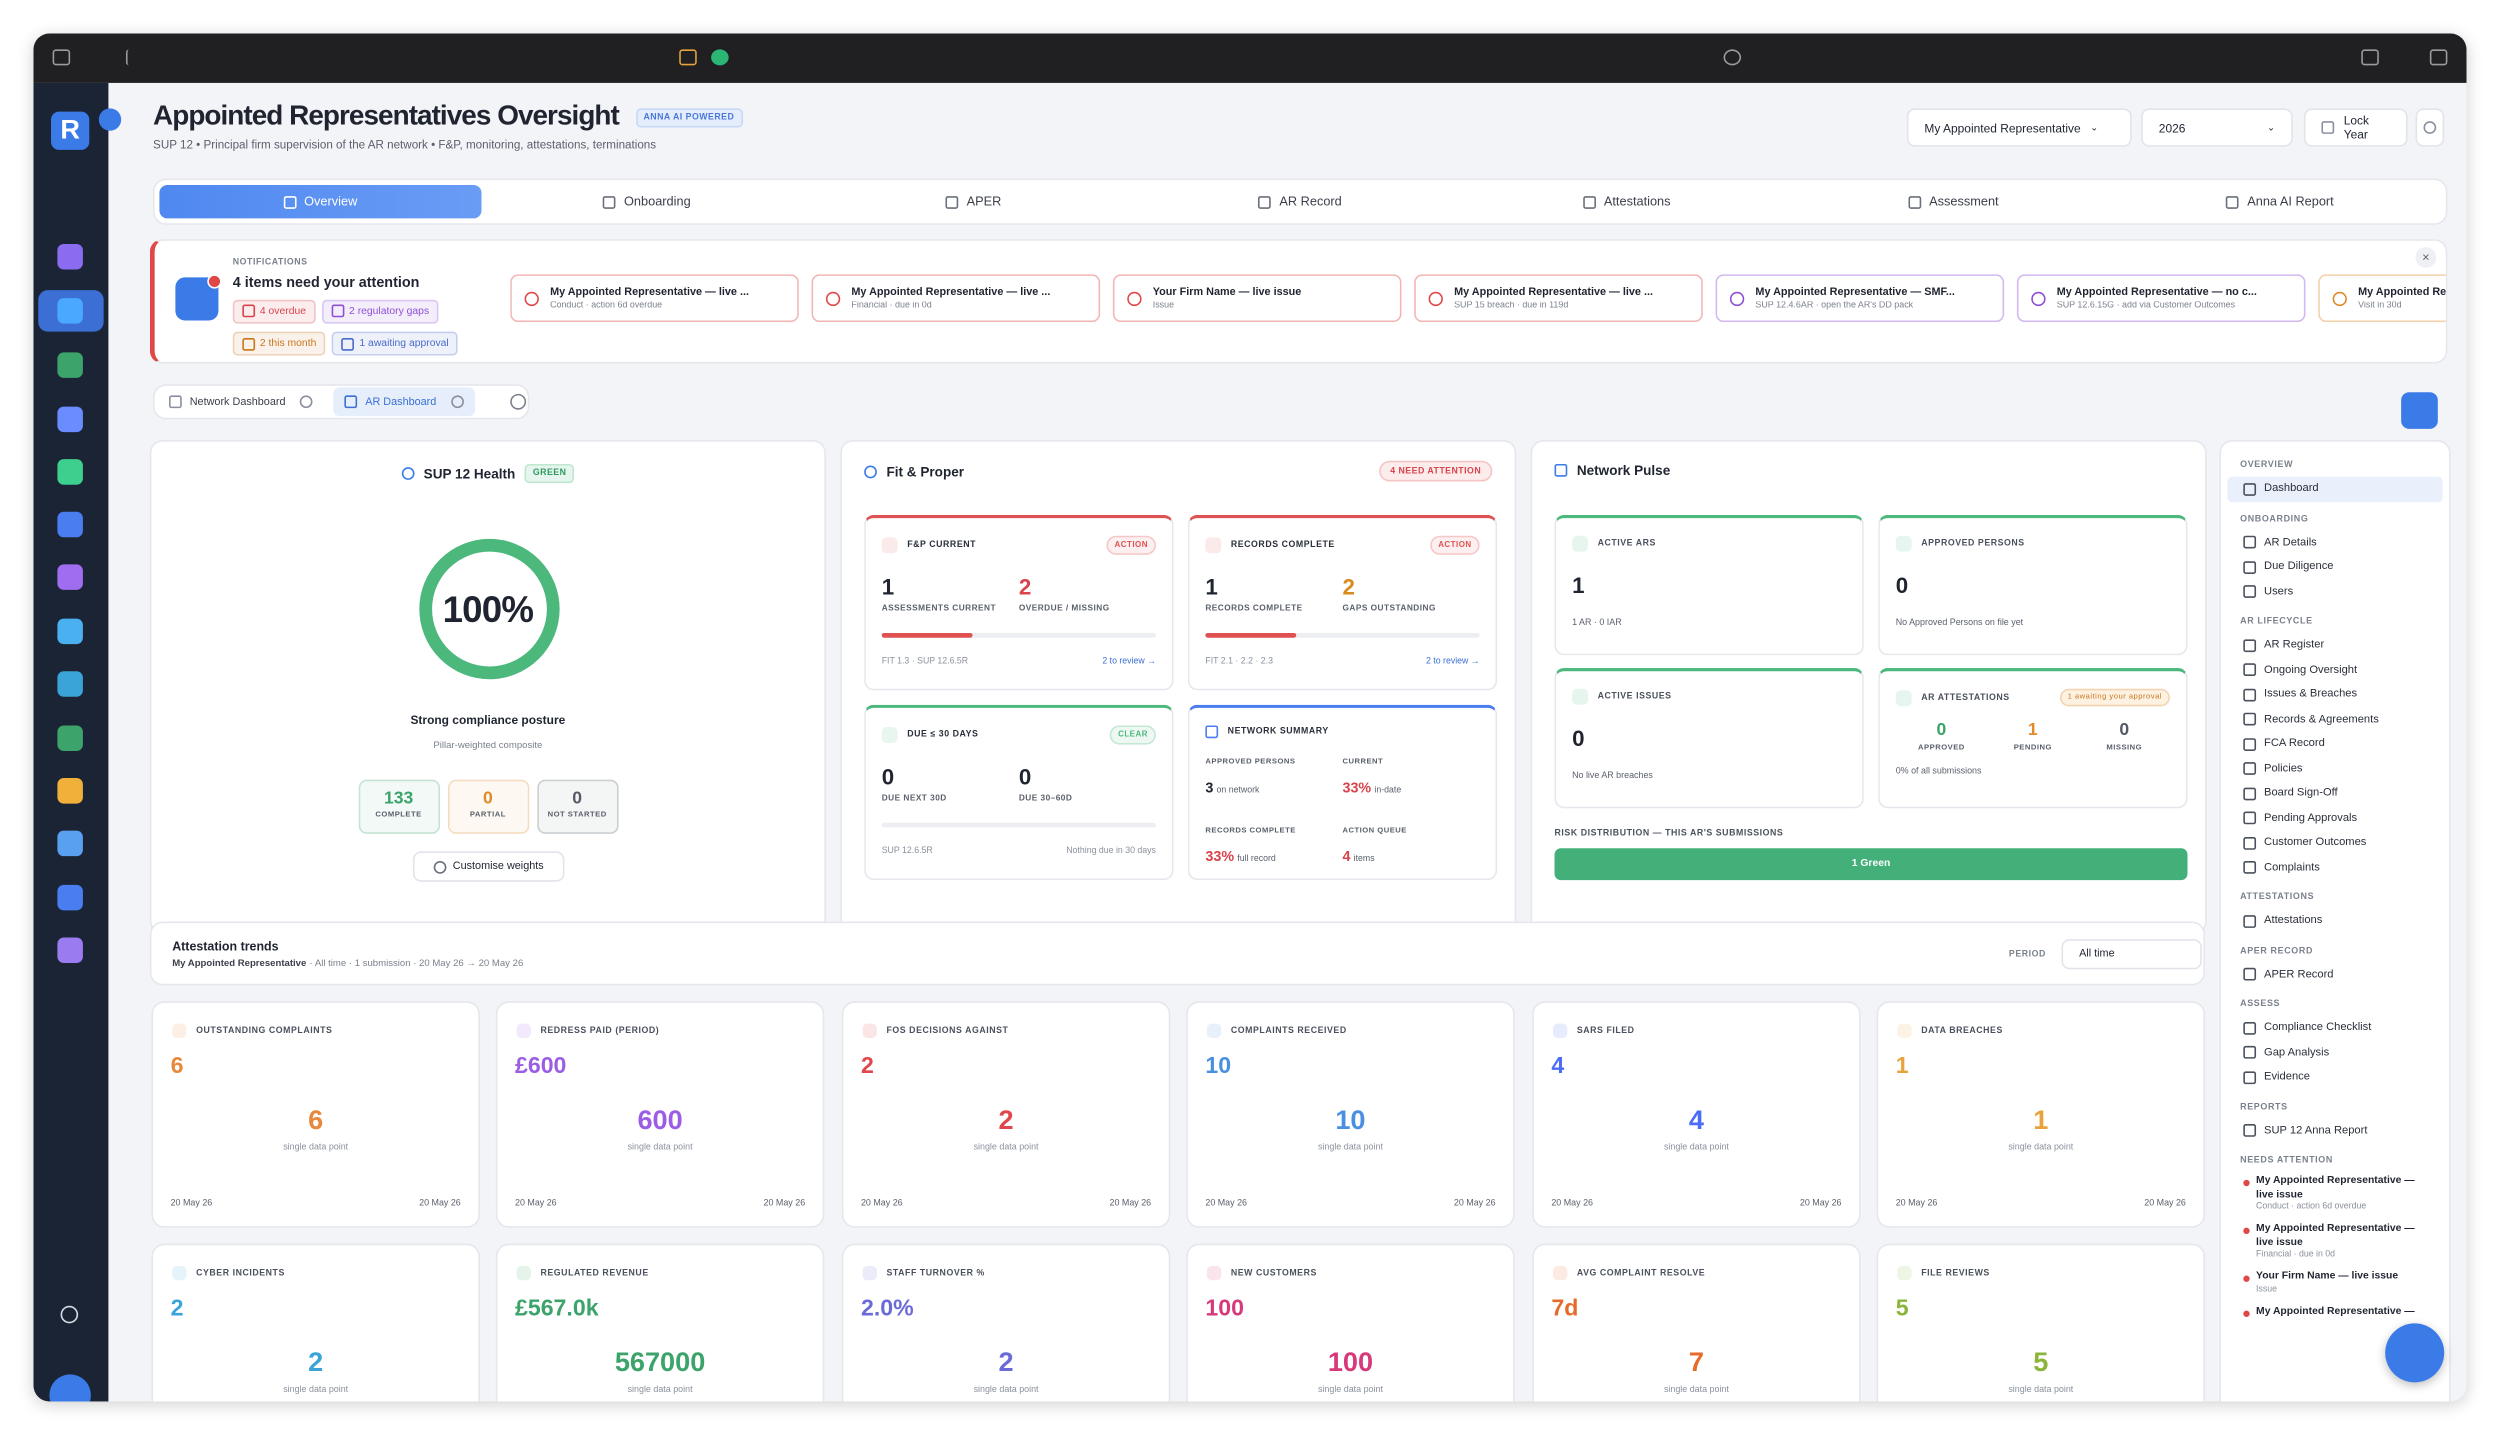 The height and width of the screenshot is (1435, 2500). What do you see at coordinates (70, 1388) in the screenshot?
I see `user-avatar` at bounding box center [70, 1388].